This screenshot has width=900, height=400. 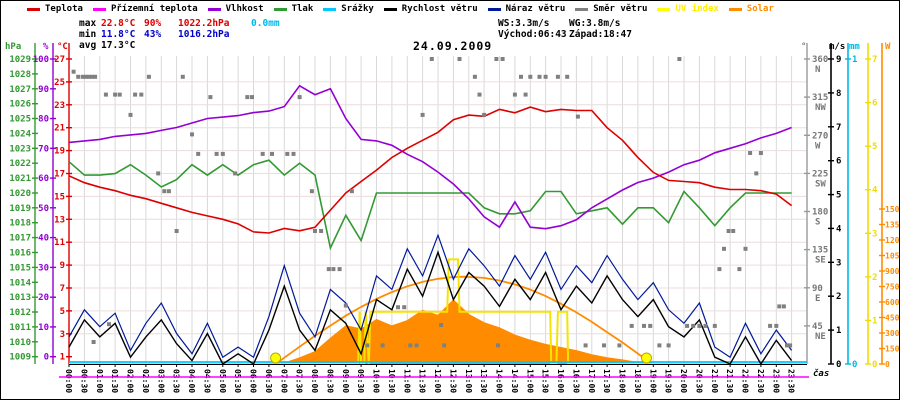 I want to click on svg-text: 08:00, so click(x=314, y=381).